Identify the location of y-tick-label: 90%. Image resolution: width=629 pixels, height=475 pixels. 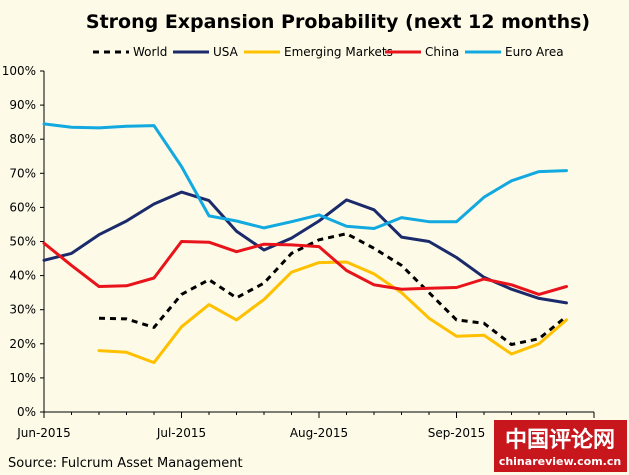
(22, 105).